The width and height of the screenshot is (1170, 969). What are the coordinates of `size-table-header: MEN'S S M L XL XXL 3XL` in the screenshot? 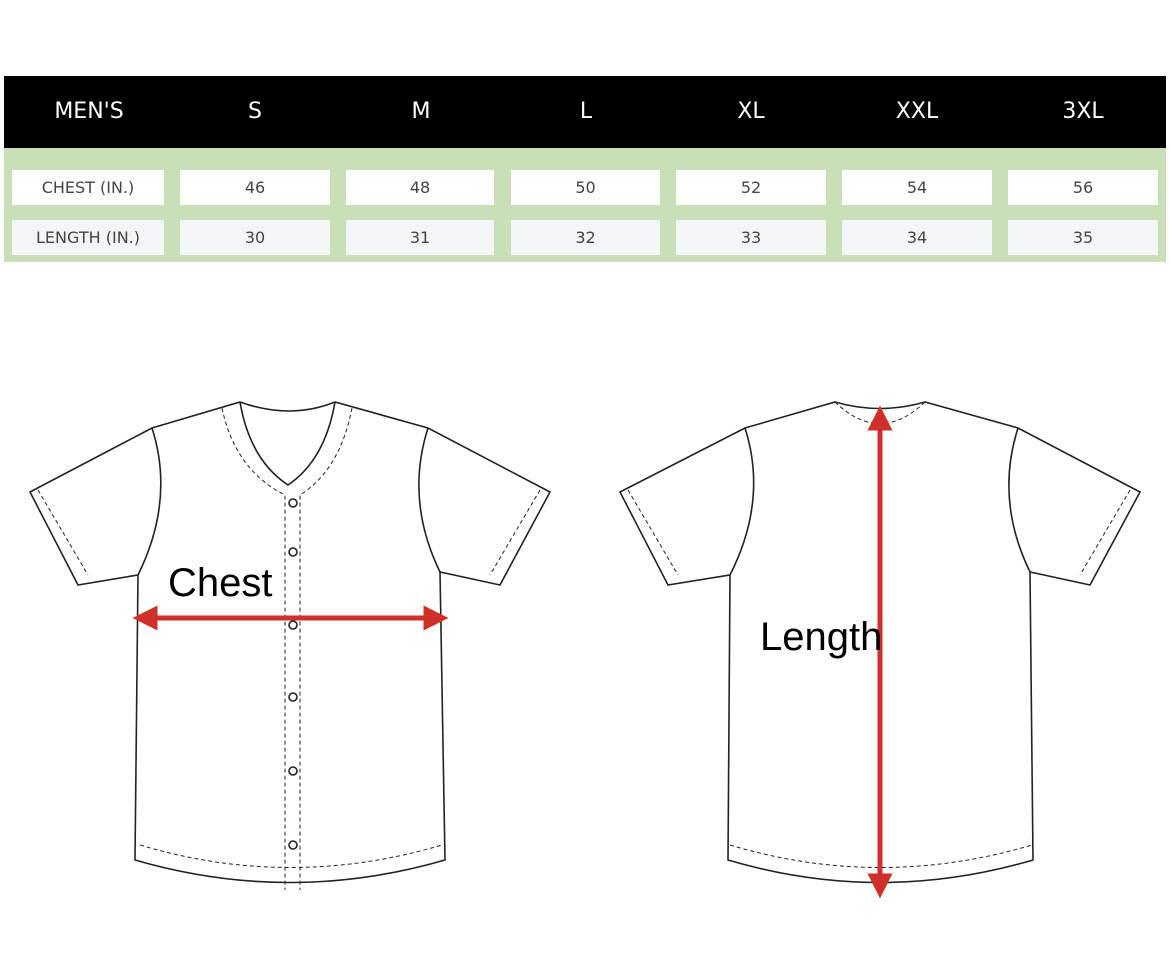 It's located at (585, 112).